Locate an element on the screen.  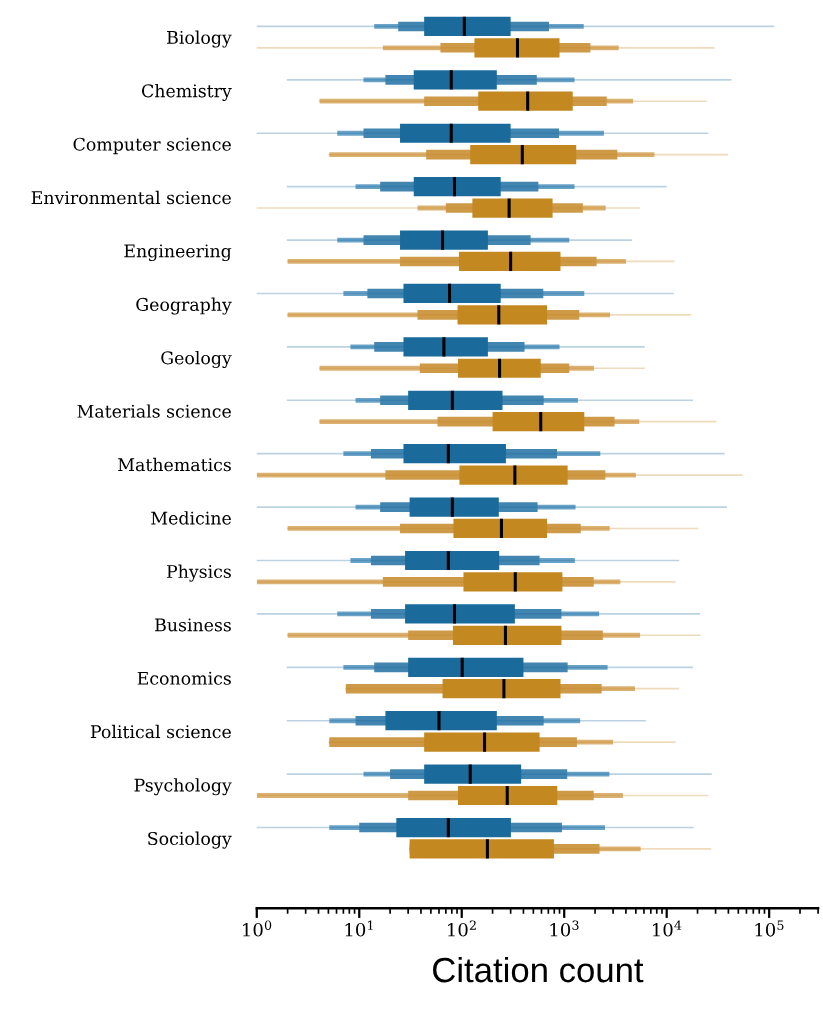
y-tick-label: Political science is located at coordinates (160, 731).